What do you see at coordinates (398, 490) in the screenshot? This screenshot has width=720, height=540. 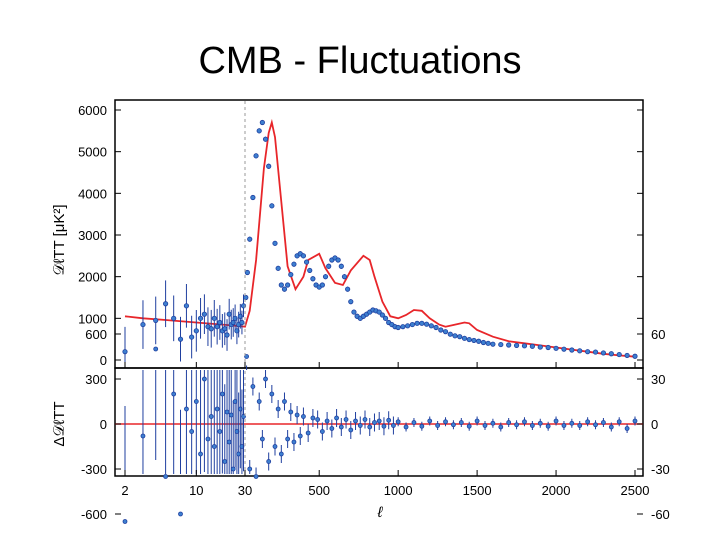 I see `xtick-label: 1000` at bounding box center [398, 490].